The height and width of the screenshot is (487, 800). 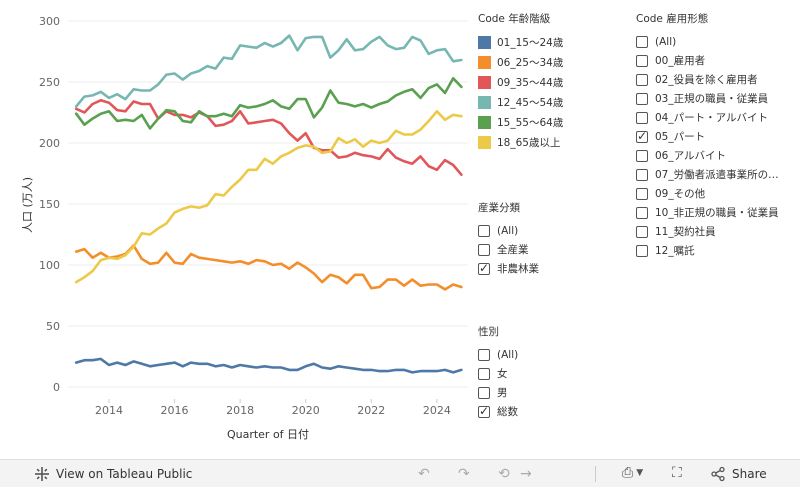 What do you see at coordinates (595, 474) in the screenshot?
I see `toolbar-divider` at bounding box center [595, 474].